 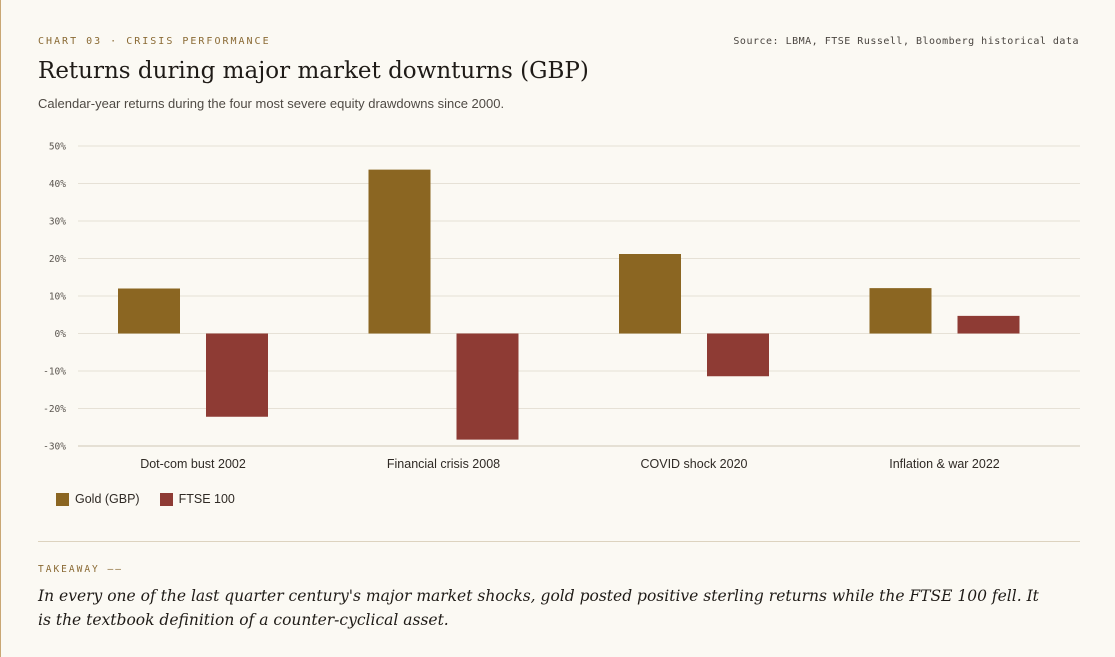 I want to click on y-tick-label: -30%, so click(x=54, y=447).